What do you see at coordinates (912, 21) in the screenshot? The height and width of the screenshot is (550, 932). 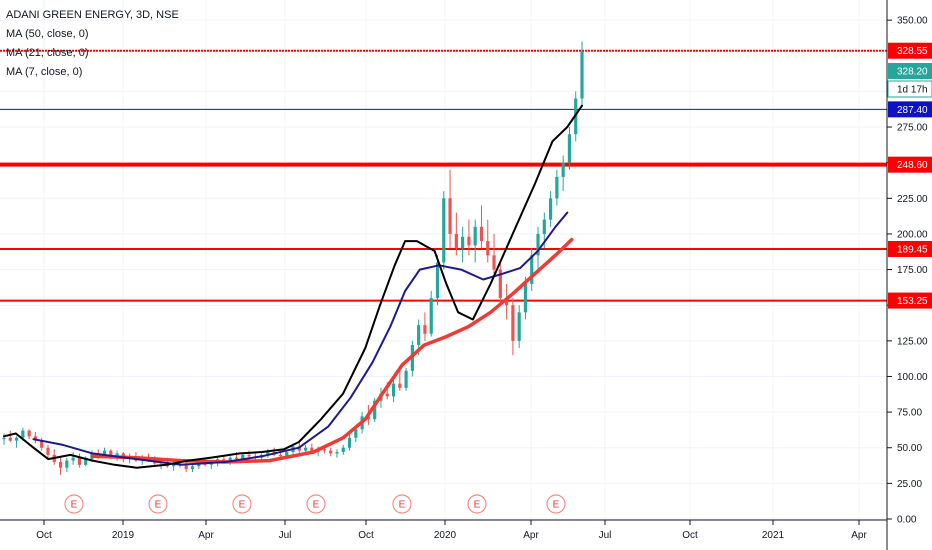 I see `y-tick-label: 350.00` at bounding box center [912, 21].